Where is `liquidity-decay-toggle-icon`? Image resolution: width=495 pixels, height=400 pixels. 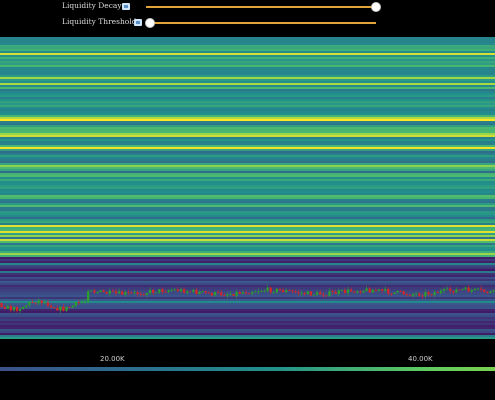
liquidity-decay-toggle-icon is located at coordinates (126, 6).